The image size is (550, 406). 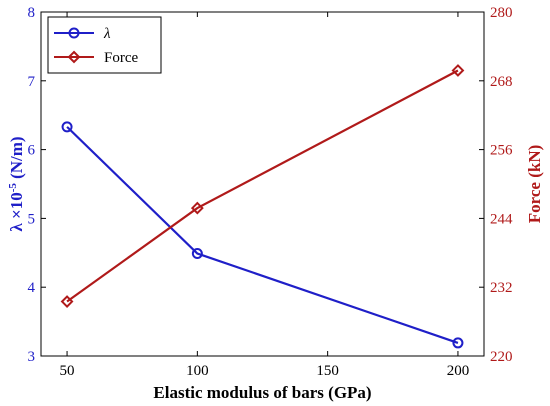 I want to click on left-tick-label-7: 7, so click(x=32, y=82).